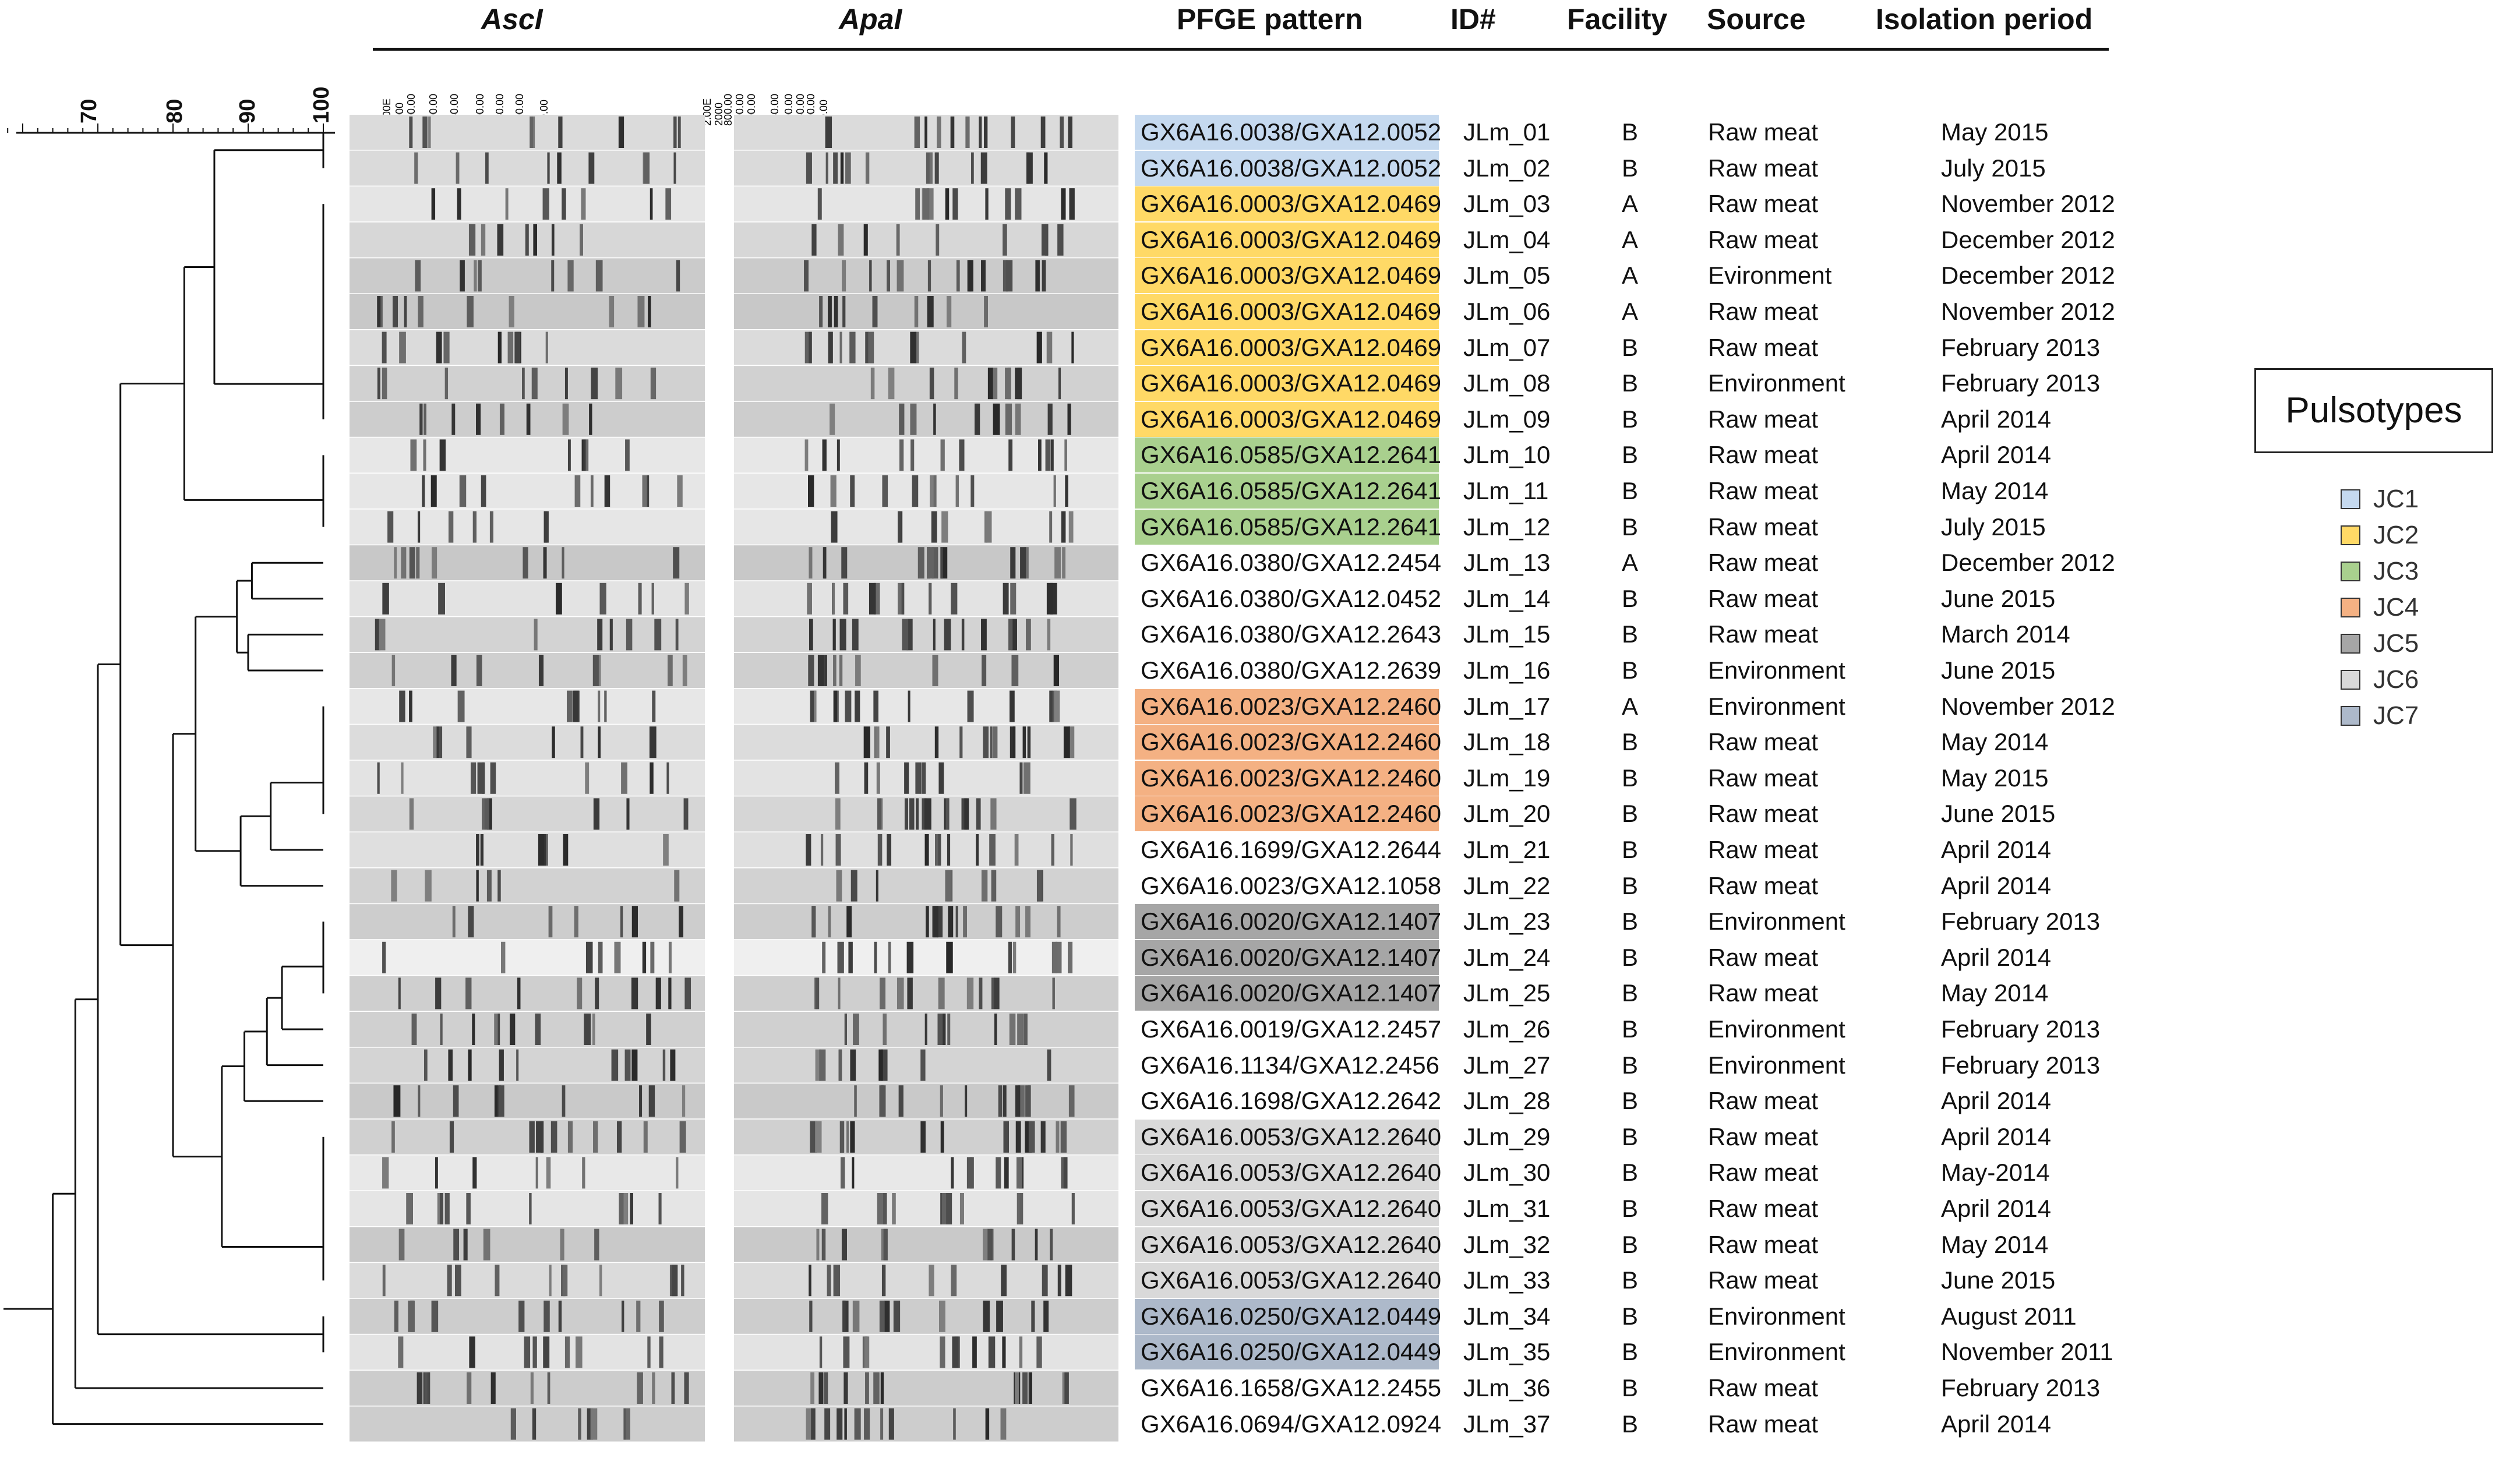  What do you see at coordinates (1288, 706) in the screenshot?
I see `pfge-pattern-cell: GX6A16.0023/GXA12.2460` at bounding box center [1288, 706].